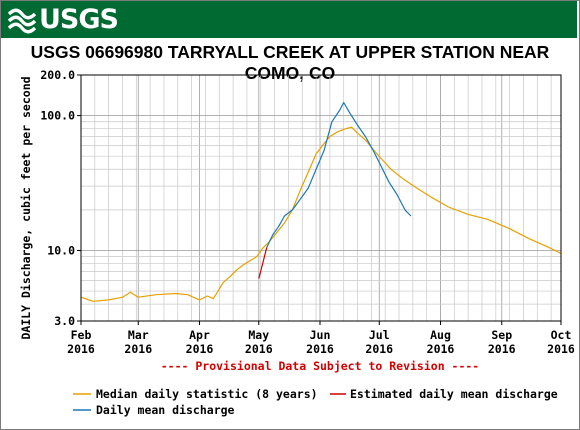 The width and height of the screenshot is (580, 430). What do you see at coordinates (64, 321) in the screenshot?
I see `y-tick-label: 3.0` at bounding box center [64, 321].